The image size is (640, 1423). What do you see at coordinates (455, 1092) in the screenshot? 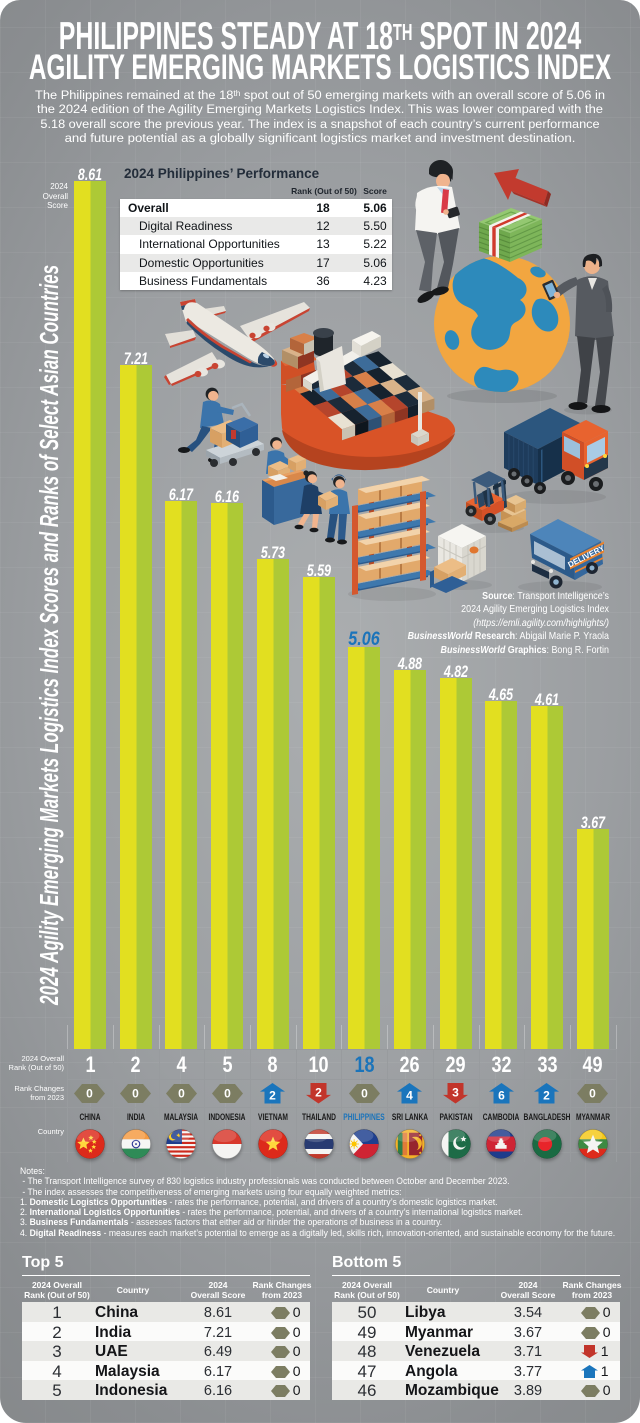
I see `svg-text: 3` at bounding box center [455, 1092].